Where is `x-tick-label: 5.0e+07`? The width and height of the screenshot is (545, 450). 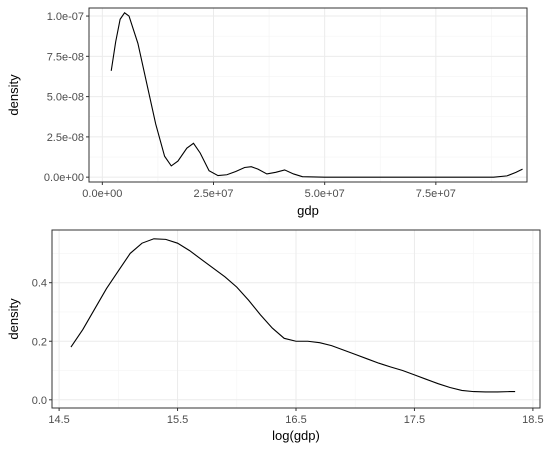 x-tick-label: 5.0e+07 is located at coordinates (325, 194).